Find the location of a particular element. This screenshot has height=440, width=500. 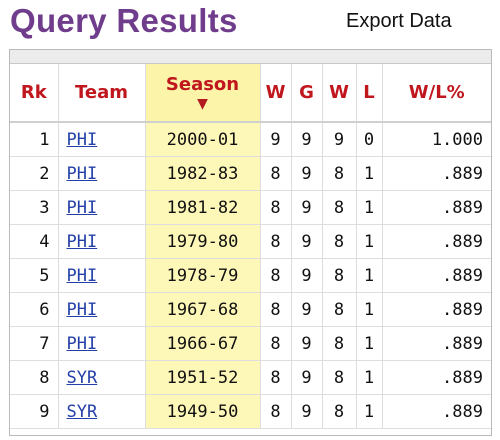

cell-rk: 6 is located at coordinates (34, 309).